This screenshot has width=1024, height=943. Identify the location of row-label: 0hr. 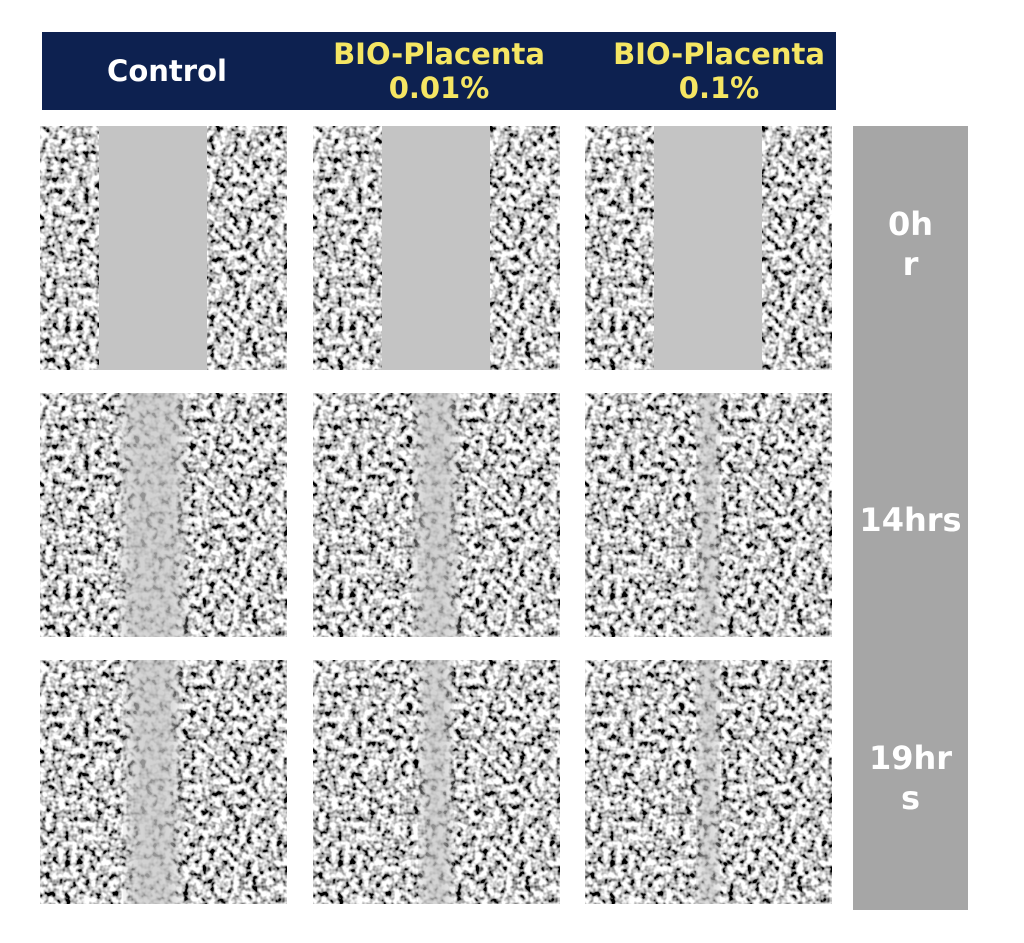
(910, 244).